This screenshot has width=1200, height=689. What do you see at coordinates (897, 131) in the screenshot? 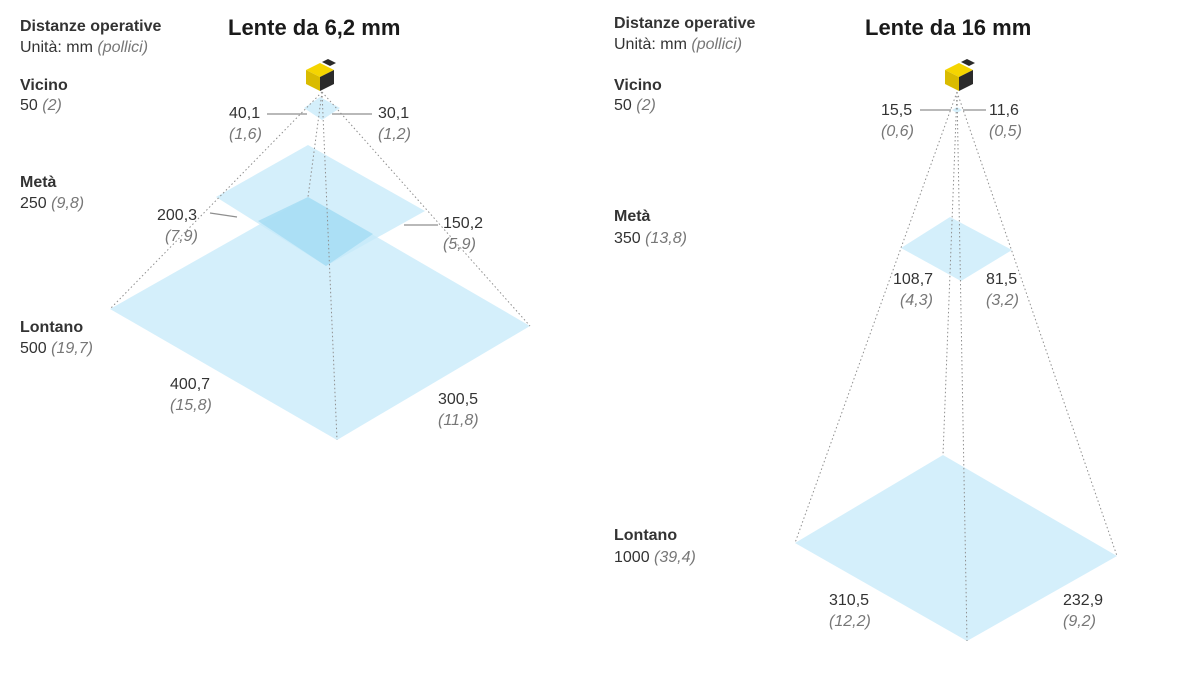
I see `width-near-right-in: (0,6)` at bounding box center [897, 131].